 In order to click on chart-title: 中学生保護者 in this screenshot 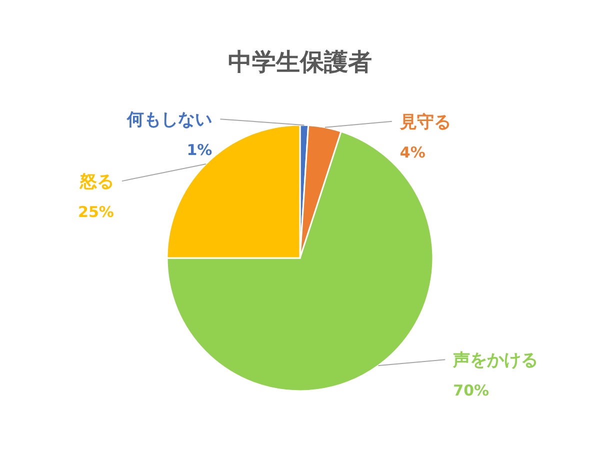, I will do `click(300, 62)`.